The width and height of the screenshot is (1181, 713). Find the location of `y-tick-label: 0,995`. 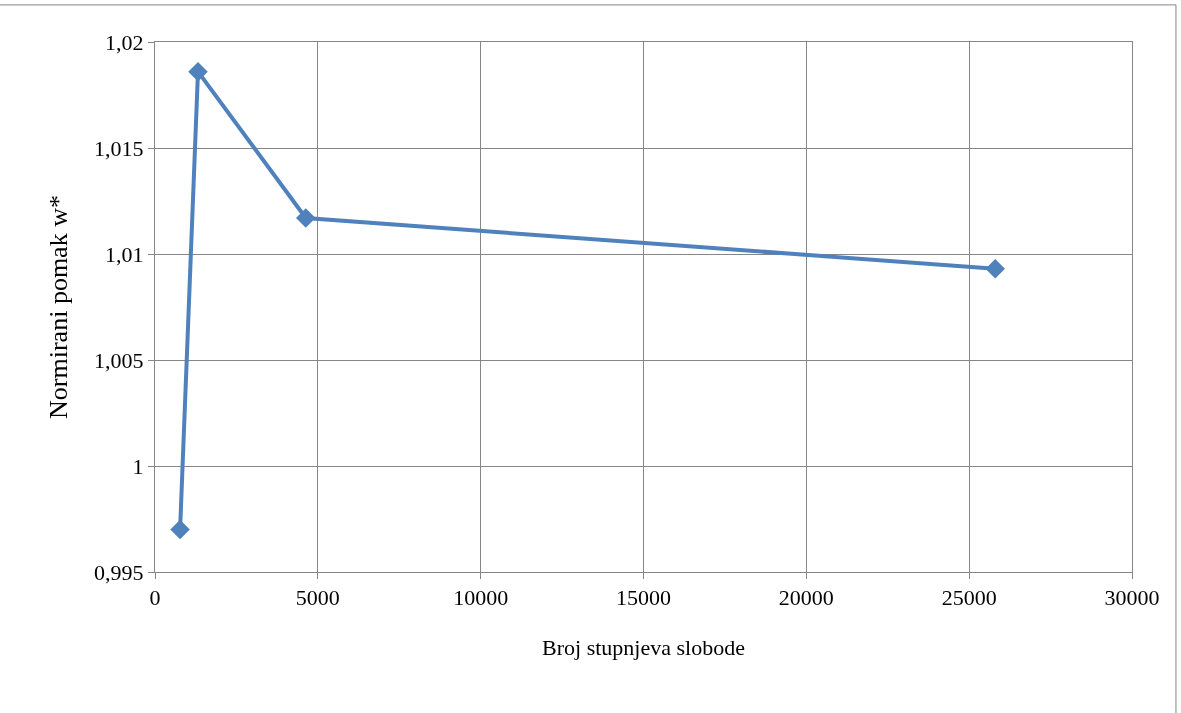

y-tick-label: 0,995 is located at coordinates (119, 572).